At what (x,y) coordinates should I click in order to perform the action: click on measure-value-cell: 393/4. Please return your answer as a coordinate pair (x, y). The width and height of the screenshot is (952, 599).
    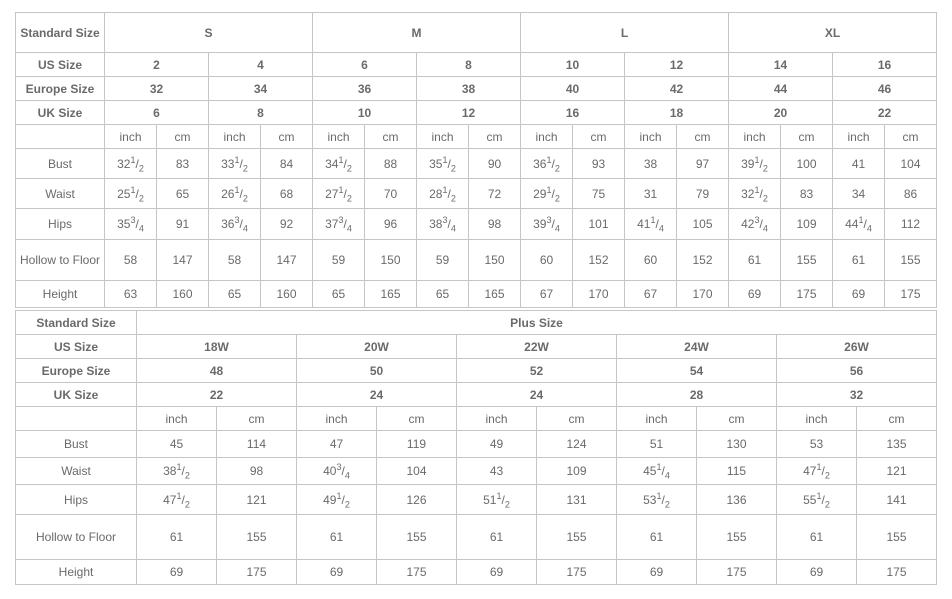
    Looking at the image, I should click on (546, 224).